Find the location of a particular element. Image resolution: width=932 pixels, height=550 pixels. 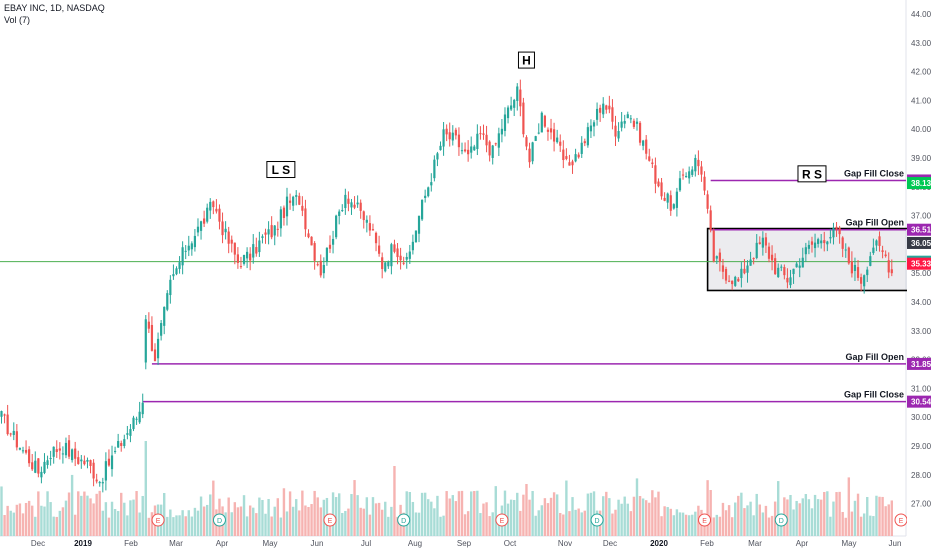

pattern-label: L S is located at coordinates (281, 170).